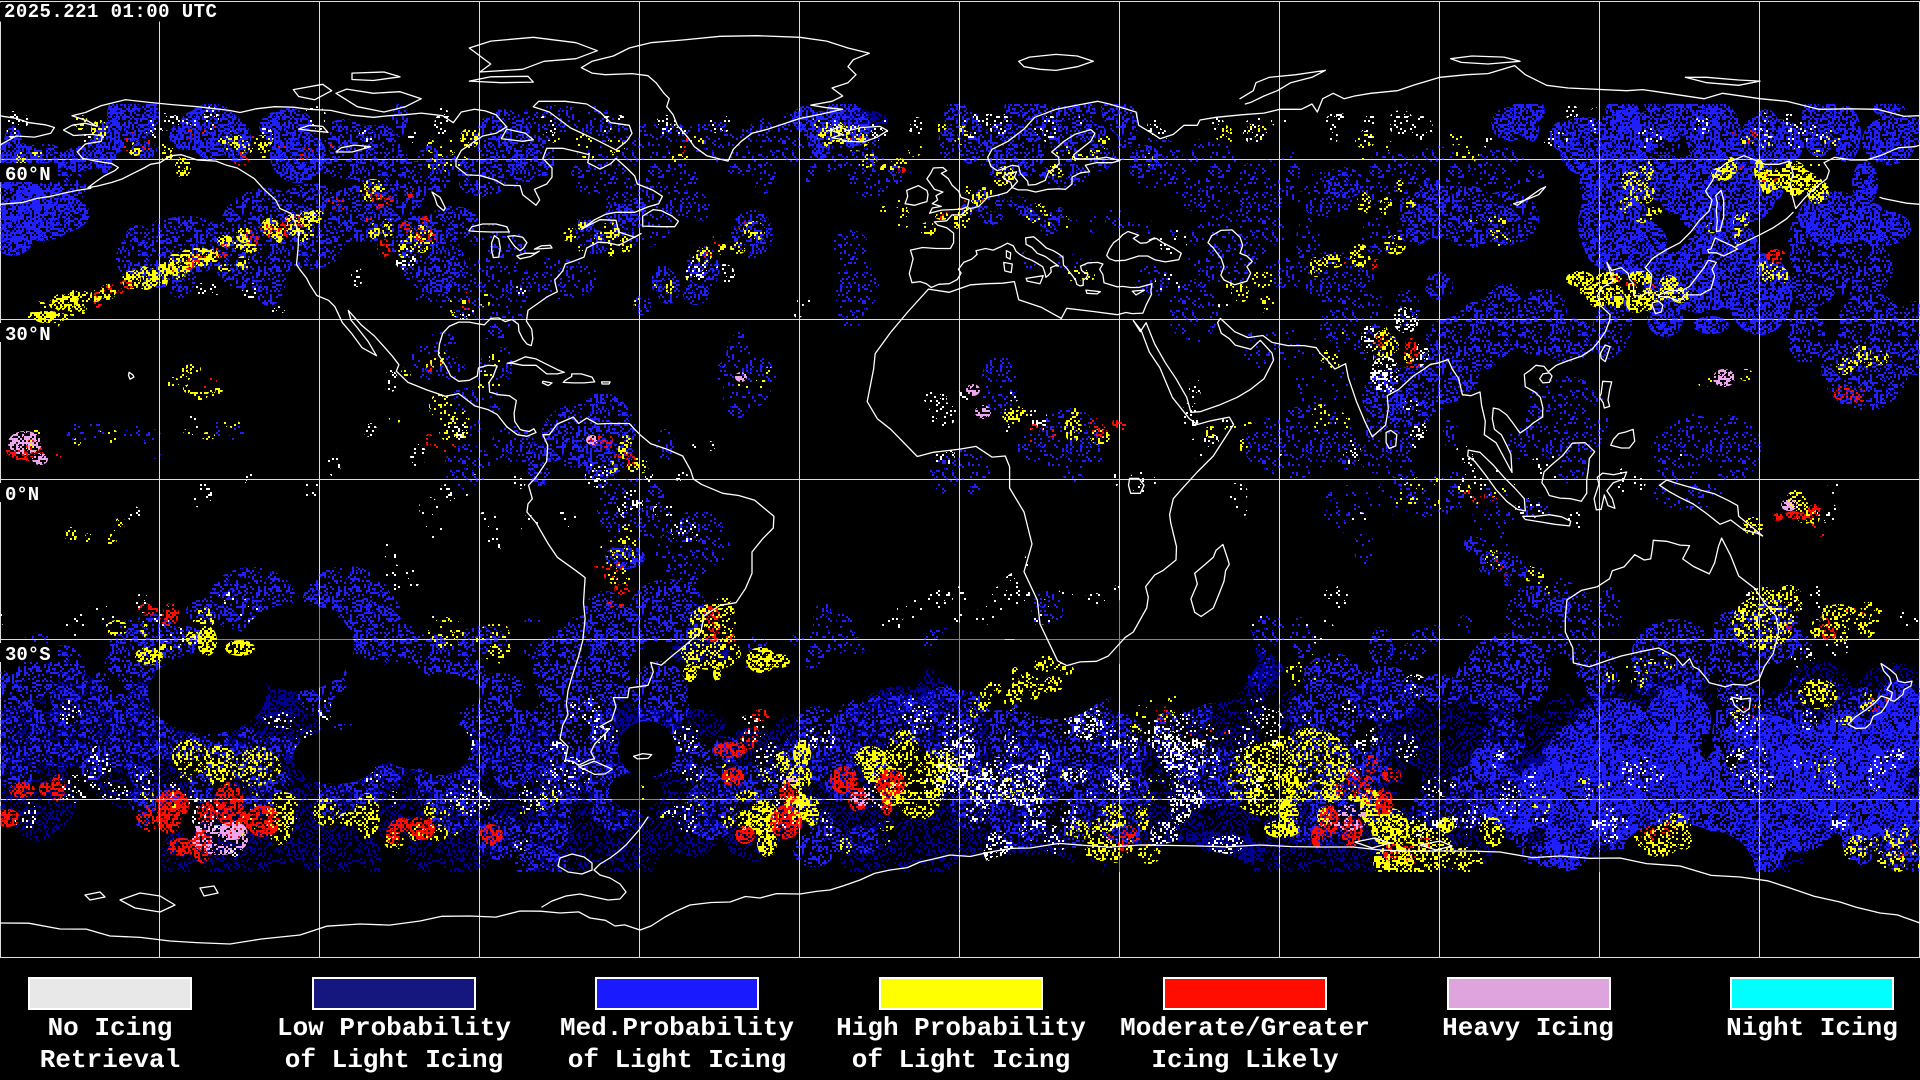 The image size is (1920, 1080). What do you see at coordinates (394, 1028) in the screenshot?
I see `svg-text: Low Probability` at bounding box center [394, 1028].